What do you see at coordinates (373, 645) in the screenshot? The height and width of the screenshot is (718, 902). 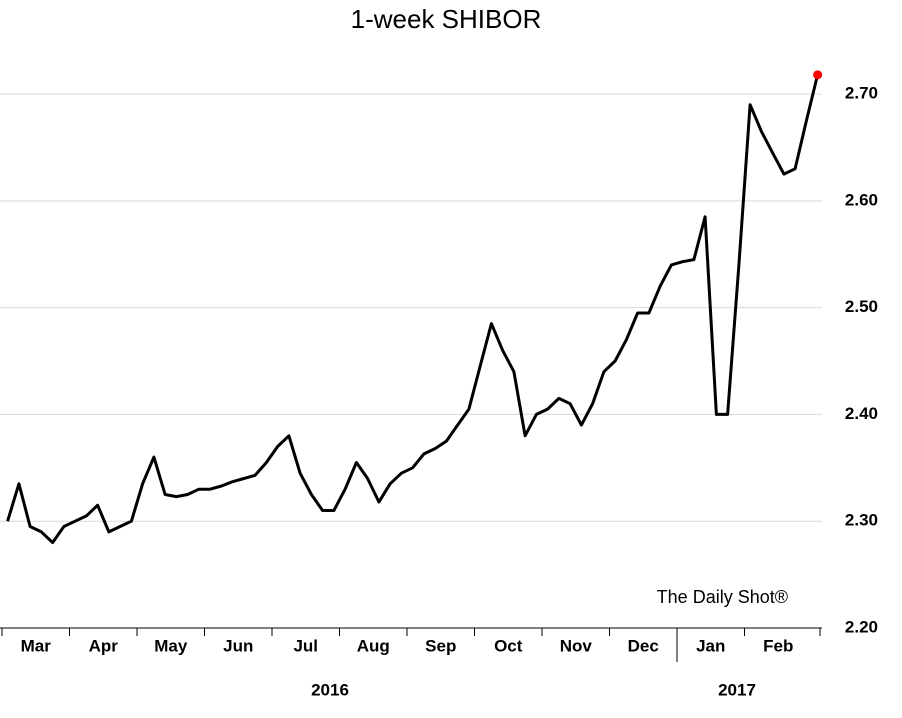 I see `x-tick-label: Aug` at bounding box center [373, 645].